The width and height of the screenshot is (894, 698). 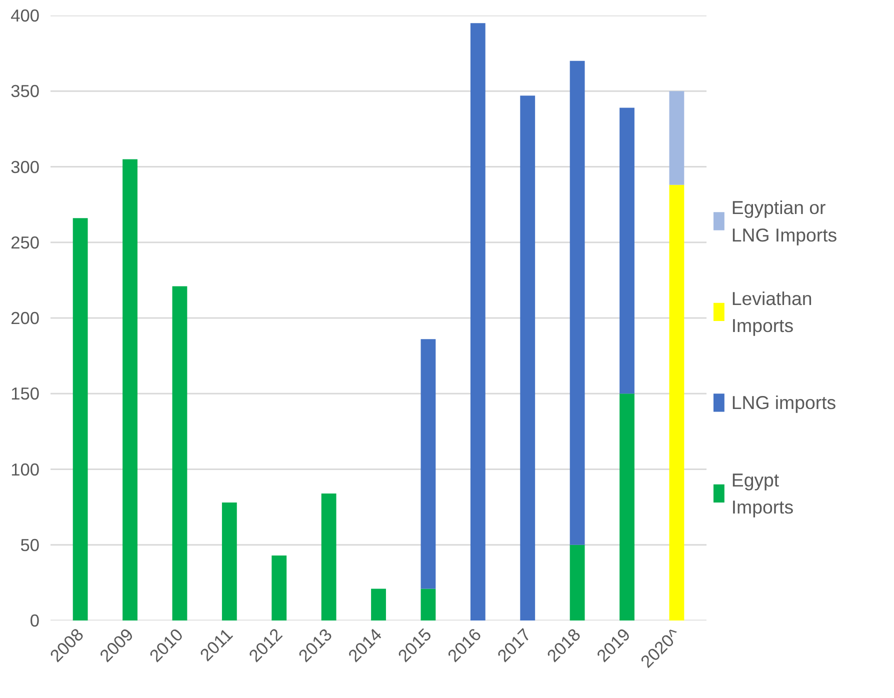 What do you see at coordinates (25, 16) in the screenshot?
I see `y-tick-label: 400` at bounding box center [25, 16].